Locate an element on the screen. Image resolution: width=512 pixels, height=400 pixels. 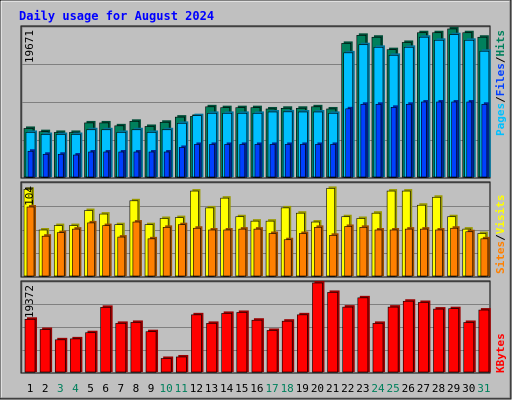
day-label-14: 14 is located at coordinates (227, 388).